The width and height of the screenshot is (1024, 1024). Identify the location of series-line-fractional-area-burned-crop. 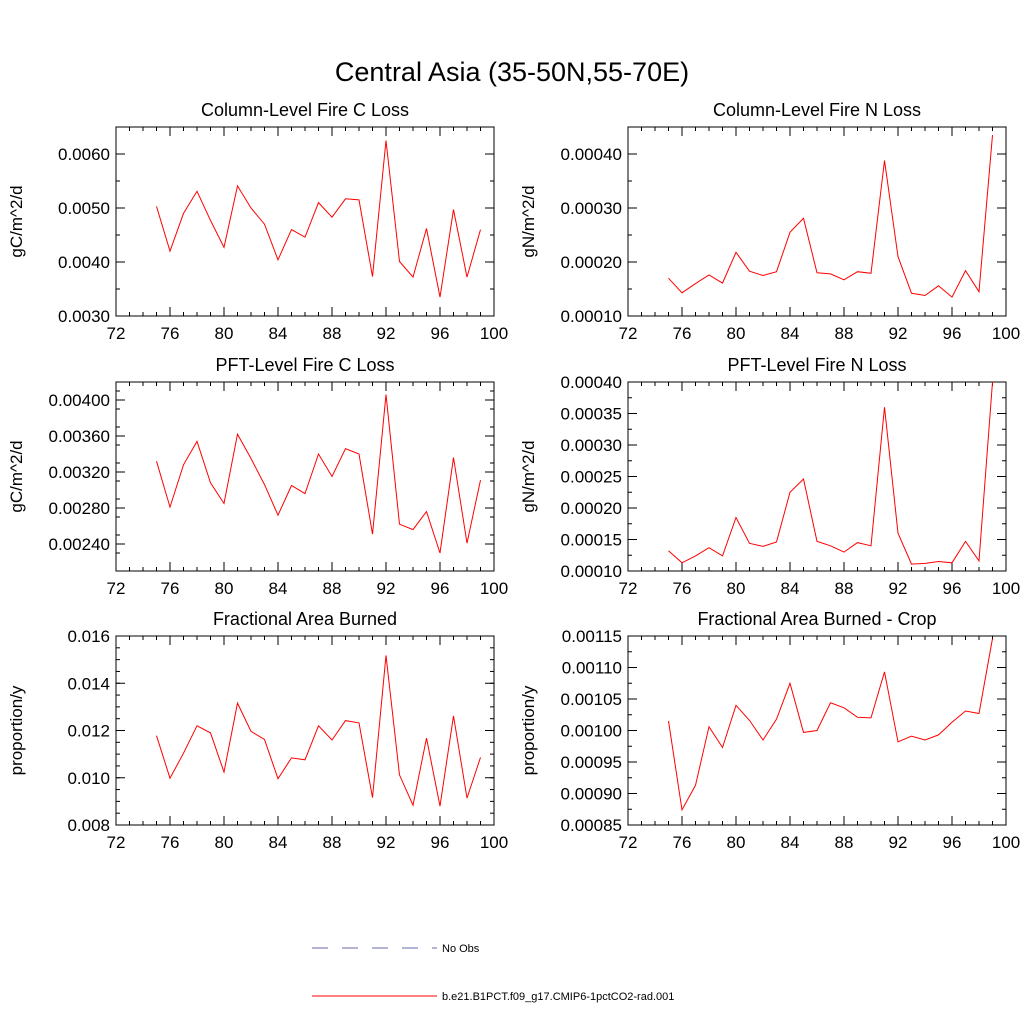
(830, 725).